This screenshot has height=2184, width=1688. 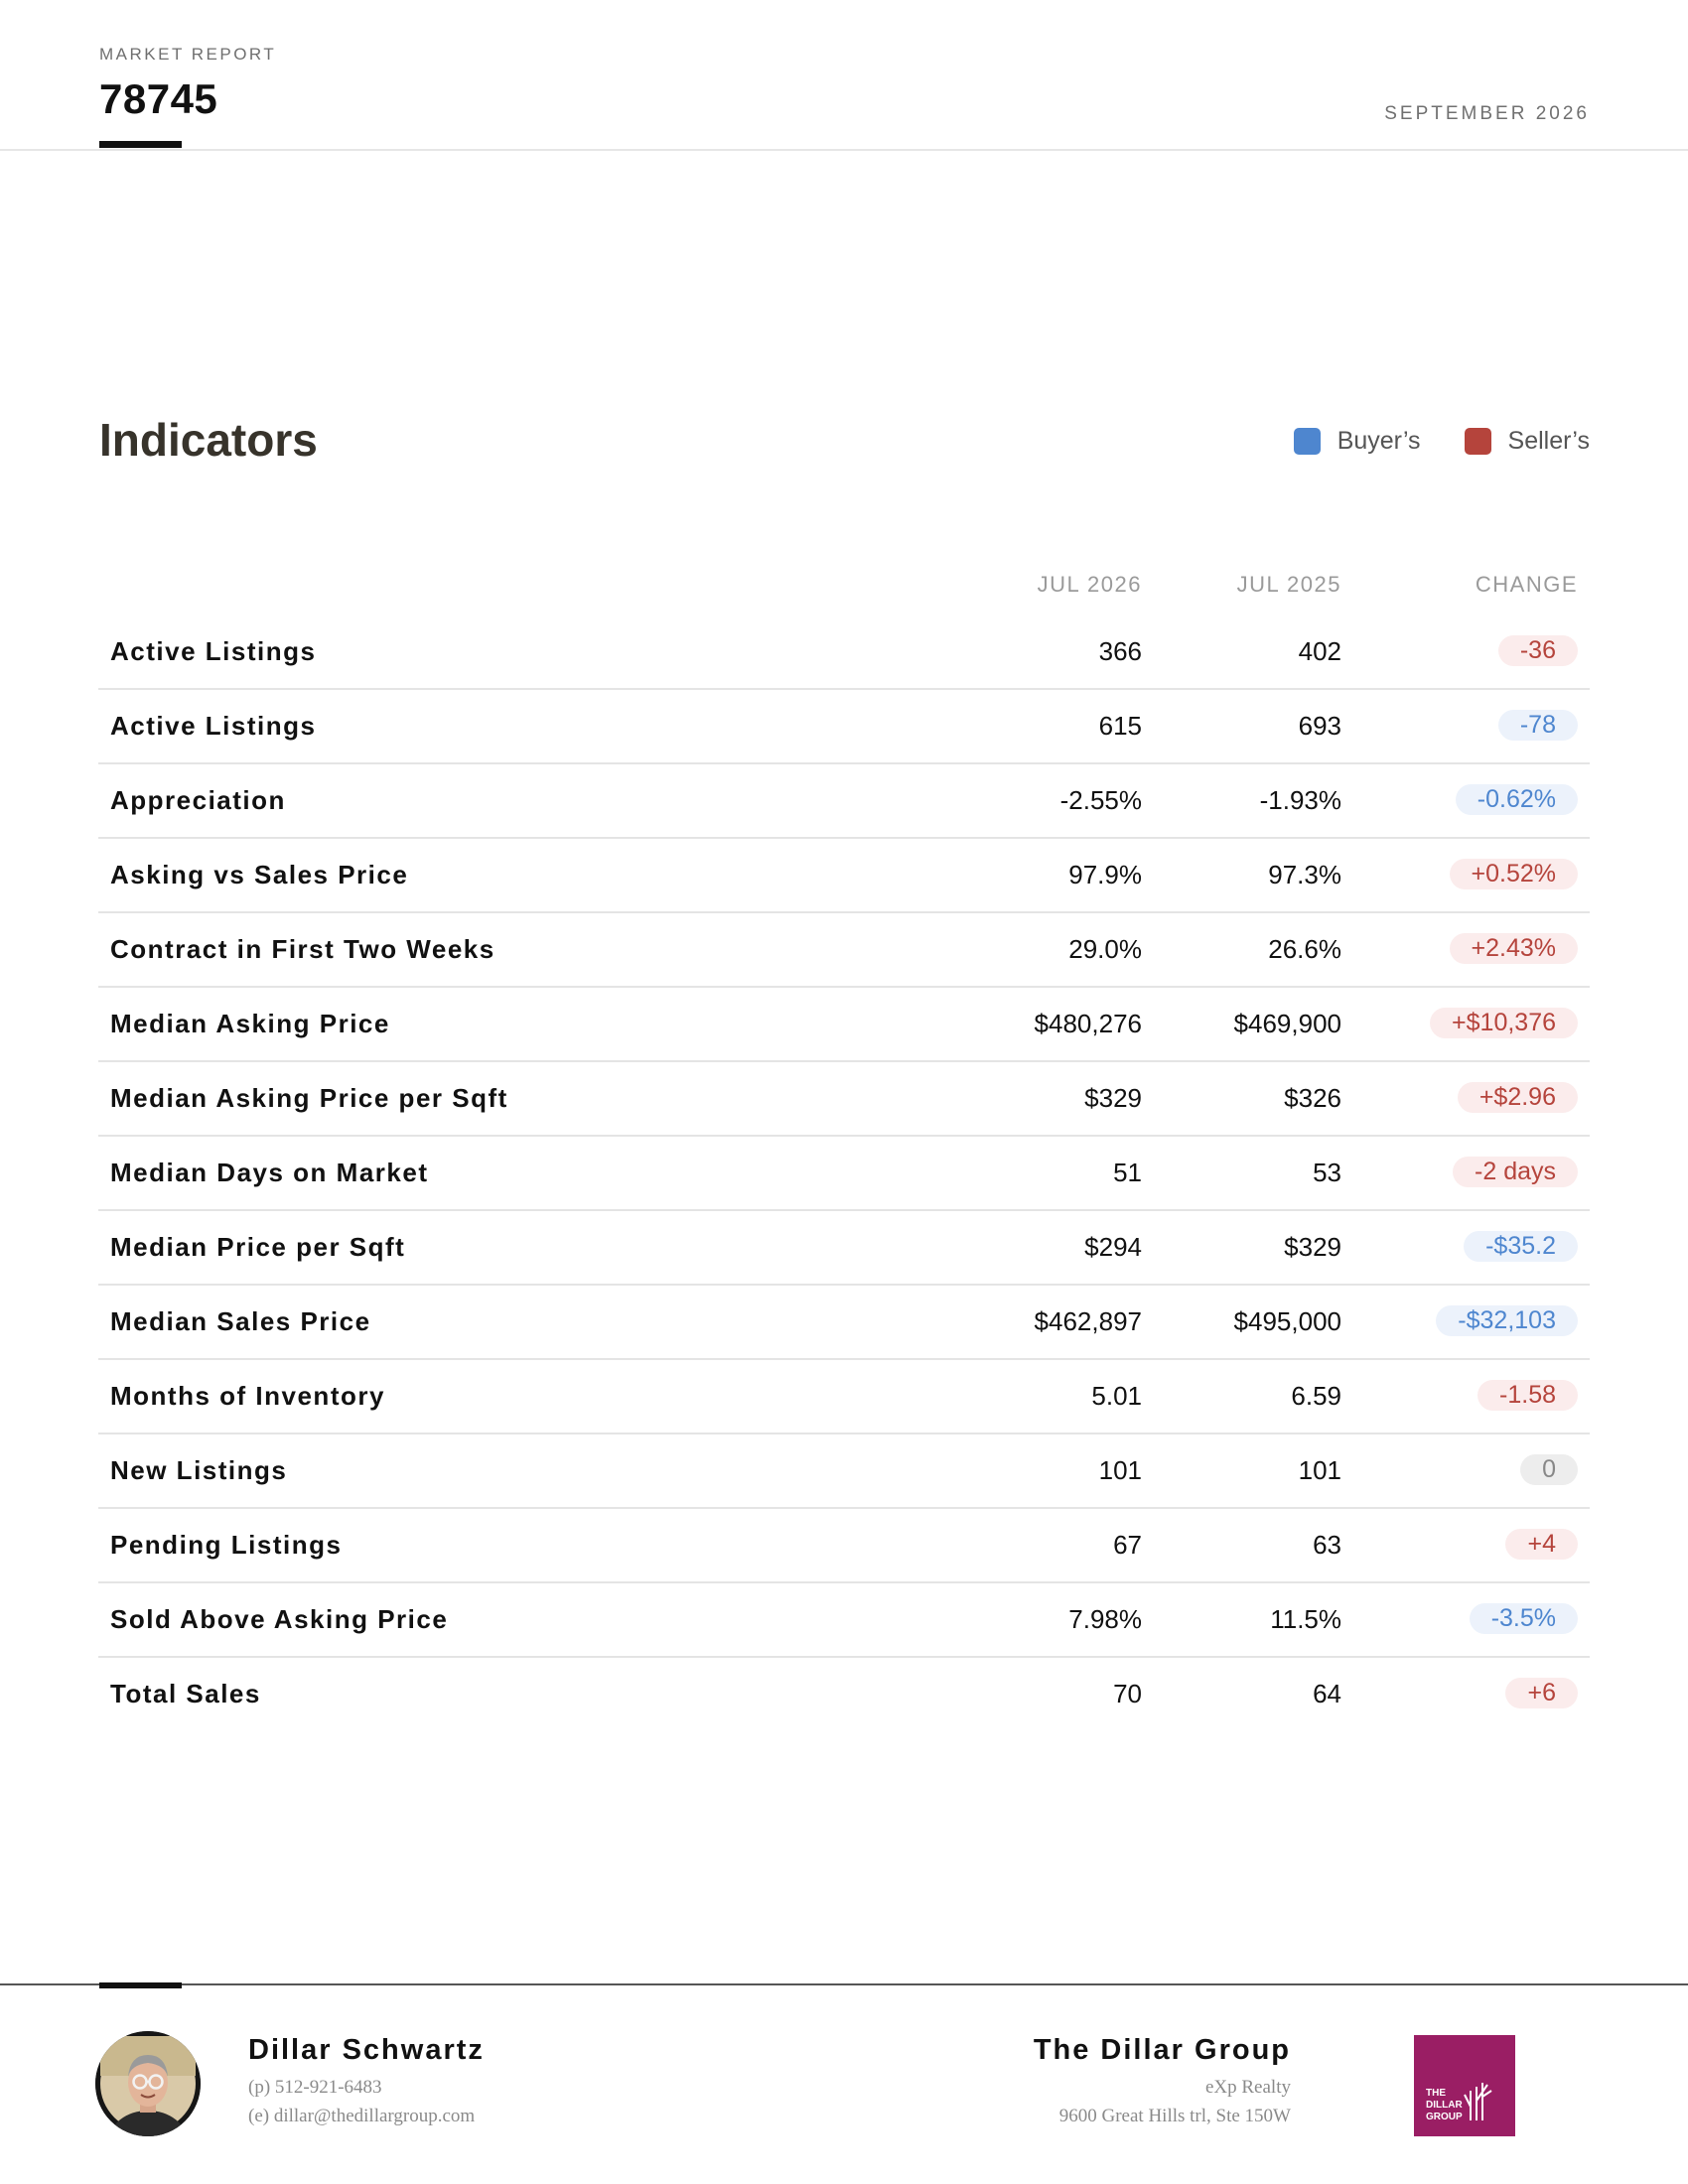 What do you see at coordinates (1327, 1693) in the screenshot?
I see `previous-value: 64` at bounding box center [1327, 1693].